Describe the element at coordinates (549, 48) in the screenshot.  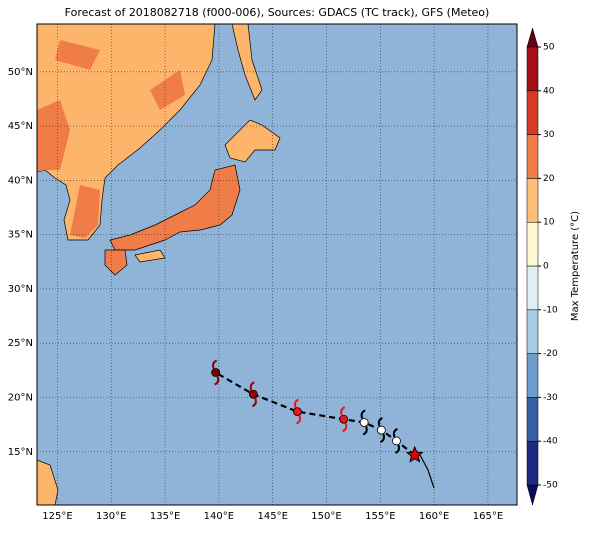
I see `colorbar-tick-label: 50` at that location.